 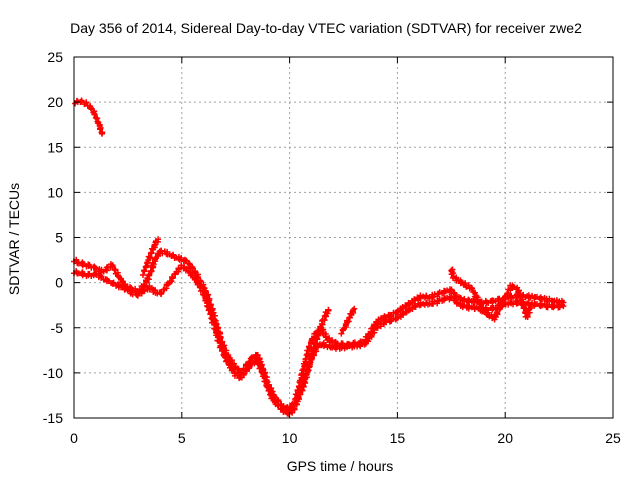 What do you see at coordinates (74, 438) in the screenshot?
I see `x-tick-label: 0` at bounding box center [74, 438].